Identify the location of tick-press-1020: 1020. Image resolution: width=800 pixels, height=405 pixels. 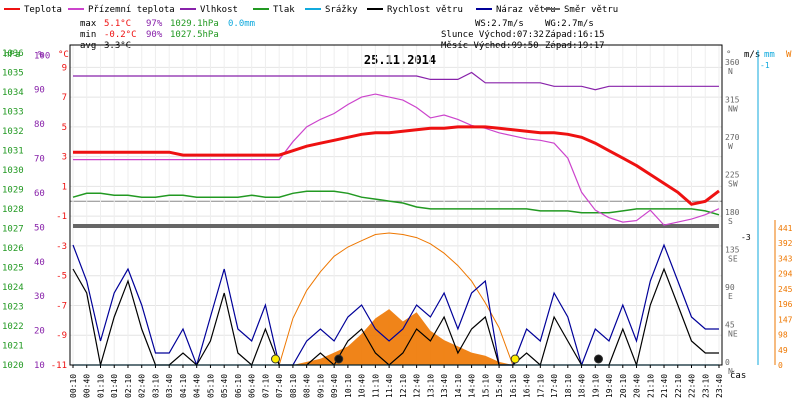
(13, 366).